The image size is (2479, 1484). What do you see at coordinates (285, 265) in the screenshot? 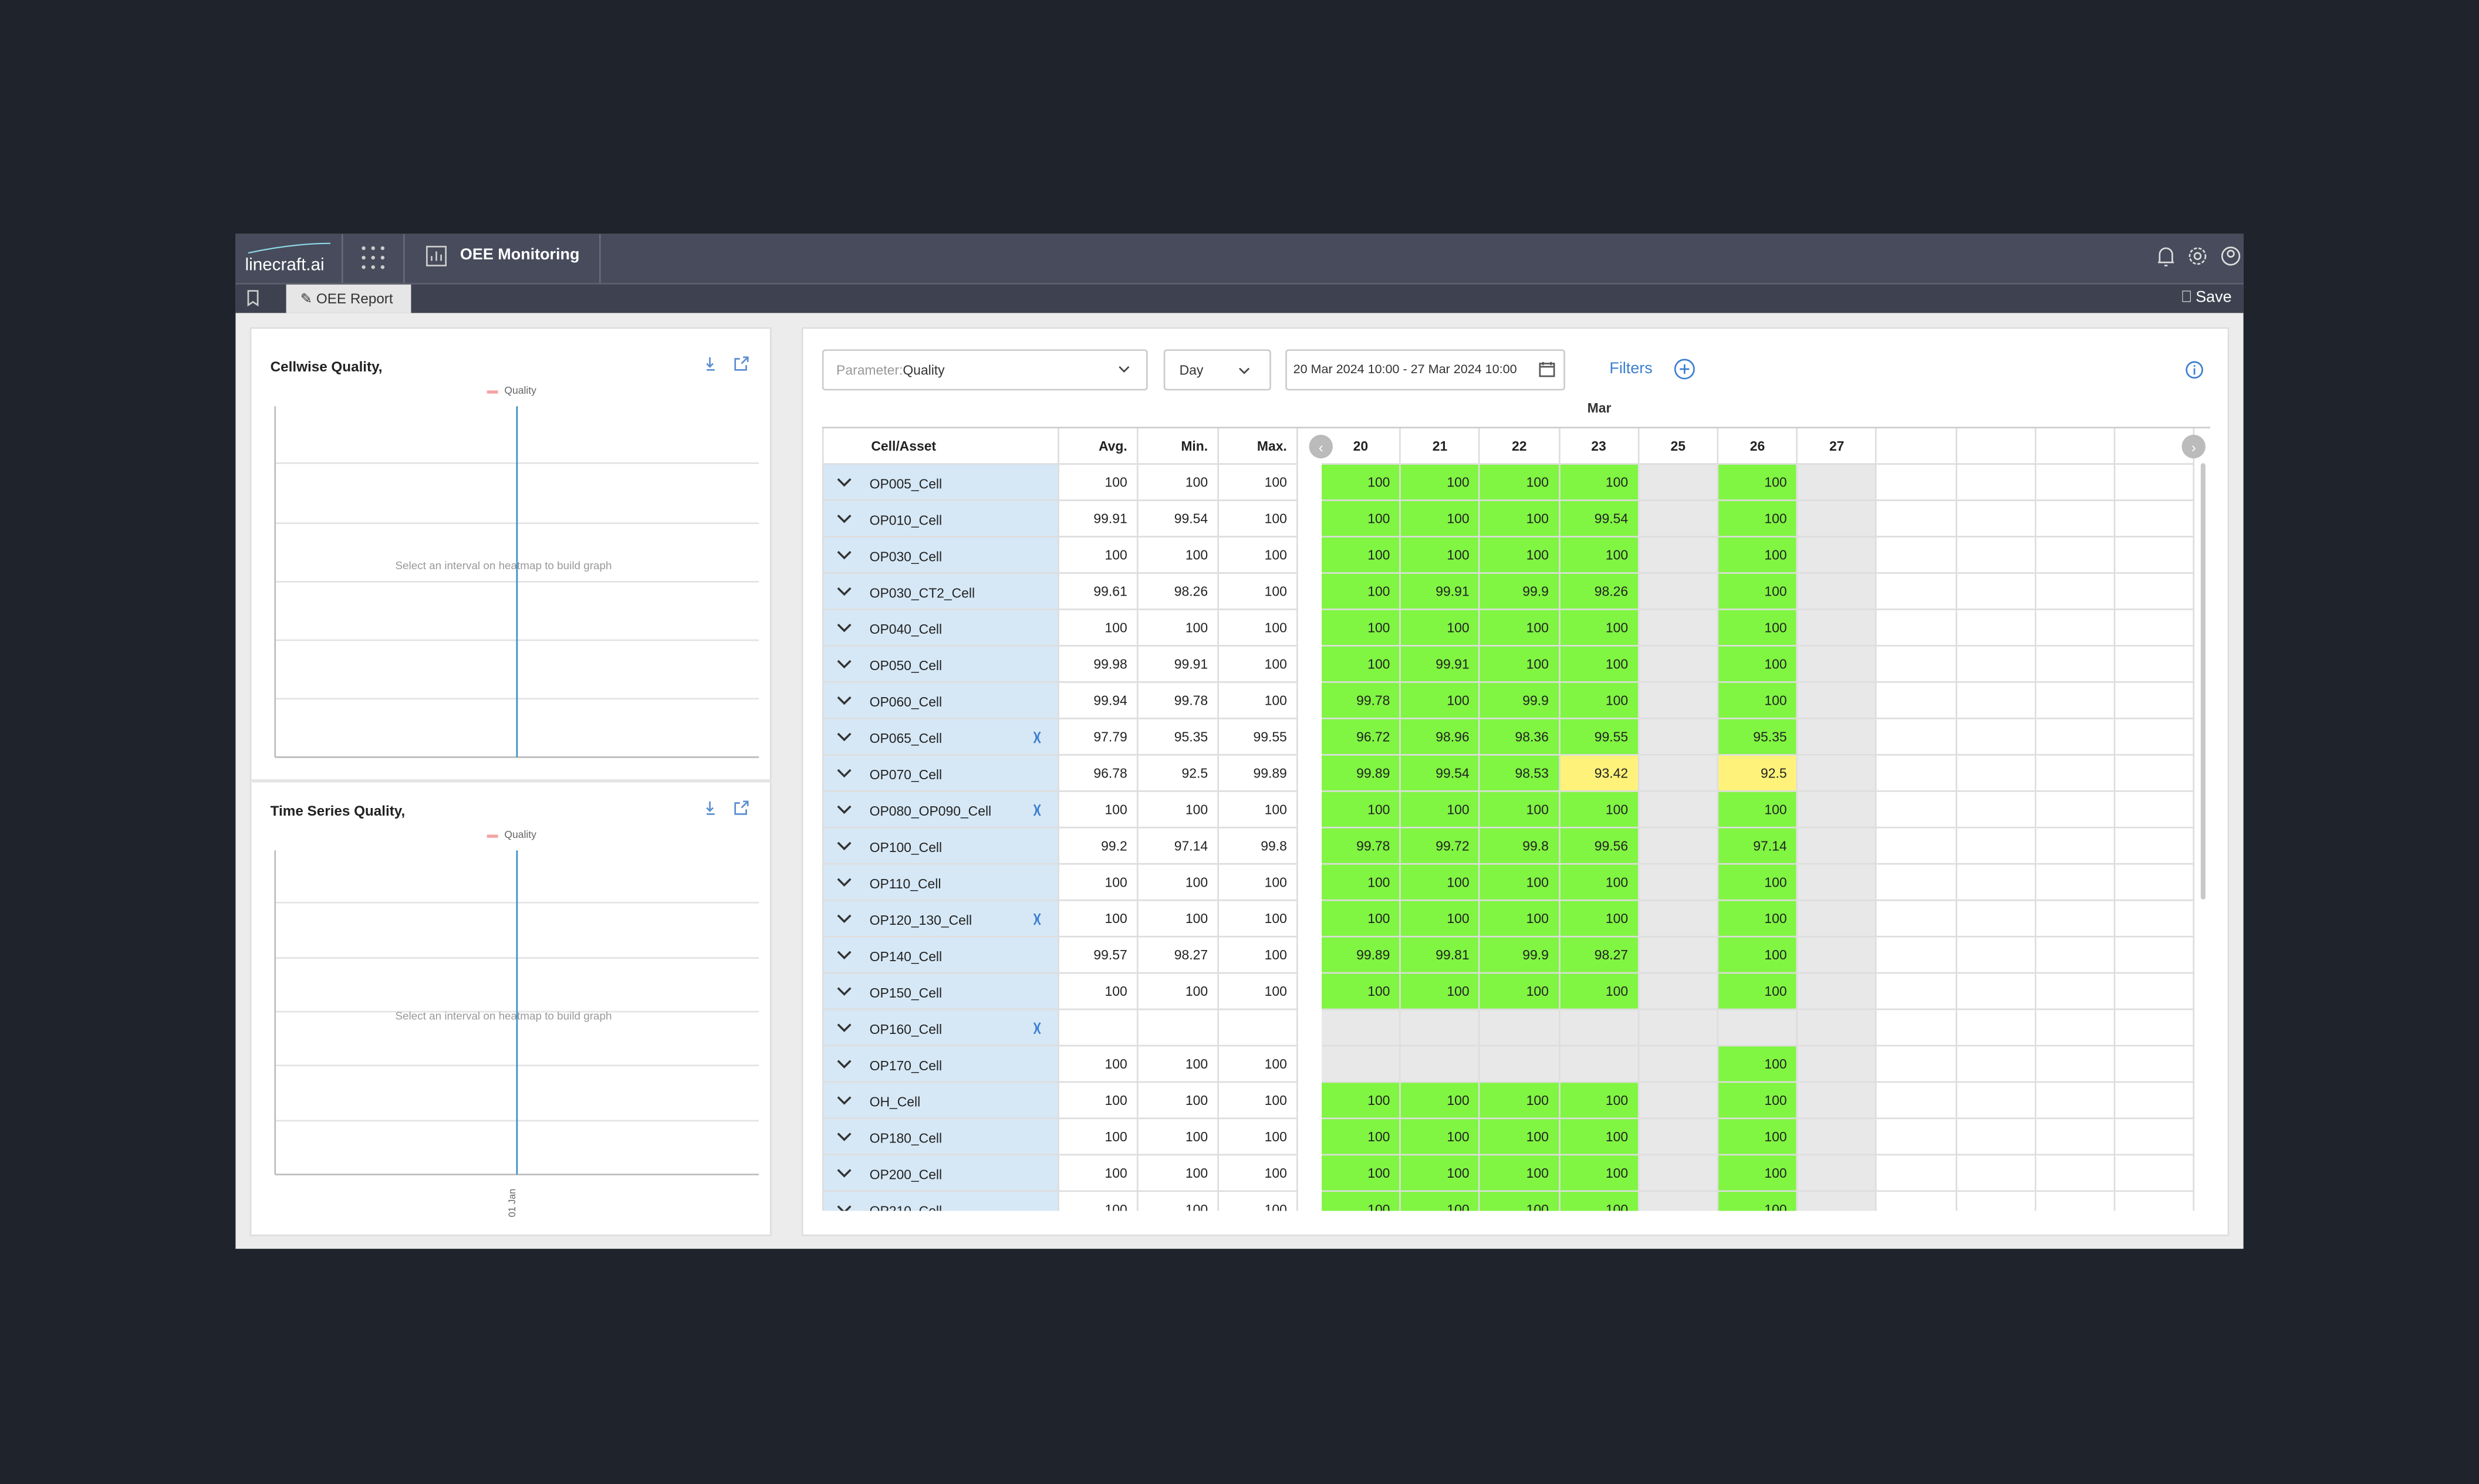
I see `logo: linecraft.ai` at bounding box center [285, 265].